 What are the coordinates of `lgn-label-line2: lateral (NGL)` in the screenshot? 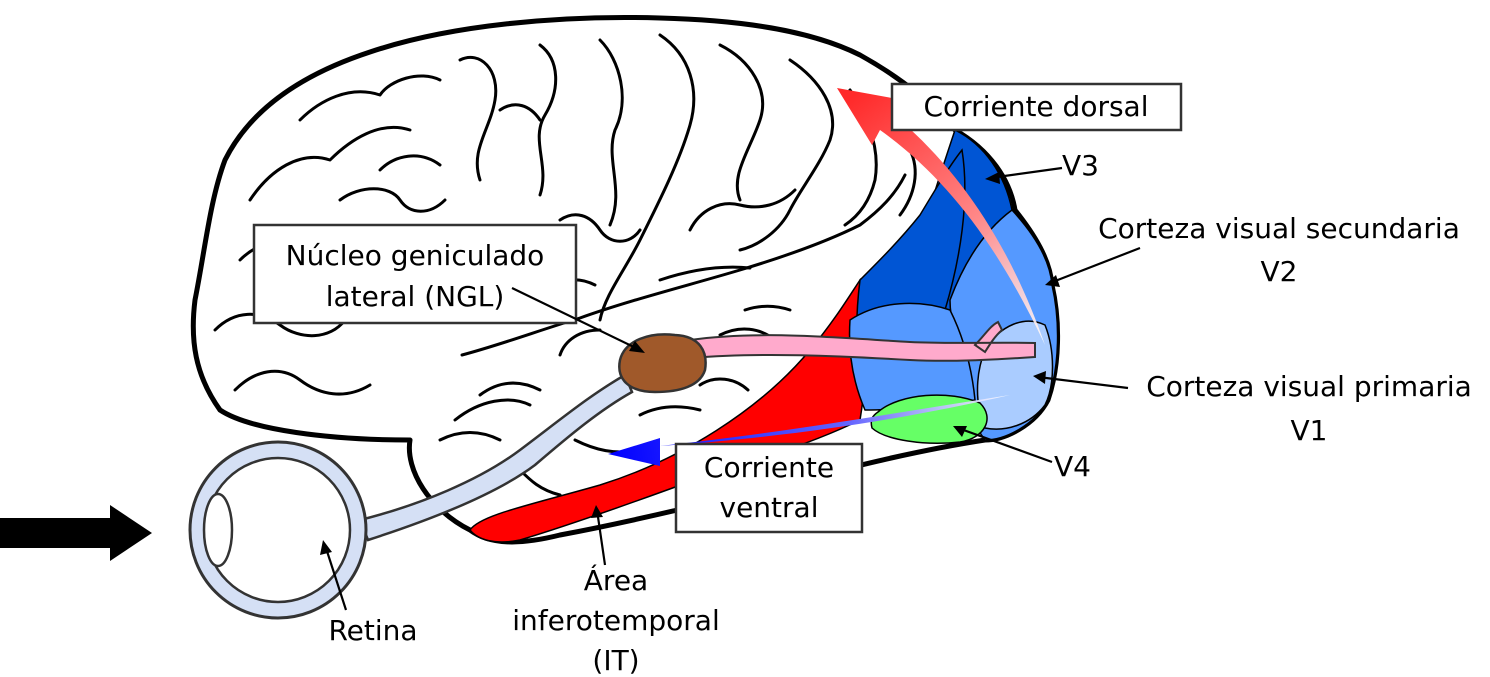 It's located at (415, 296).